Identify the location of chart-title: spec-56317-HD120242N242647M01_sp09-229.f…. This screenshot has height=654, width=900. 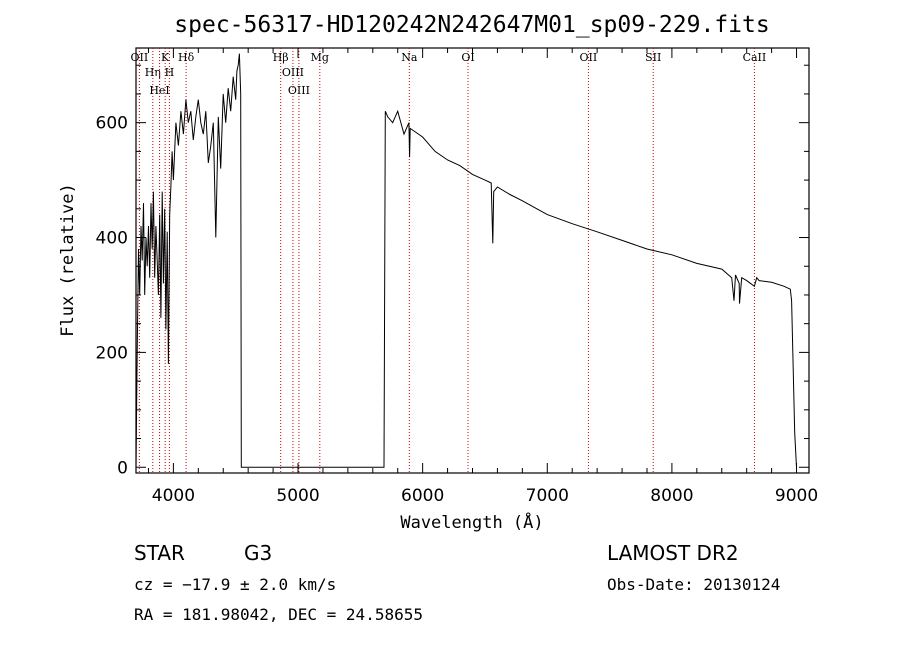
(471, 25).